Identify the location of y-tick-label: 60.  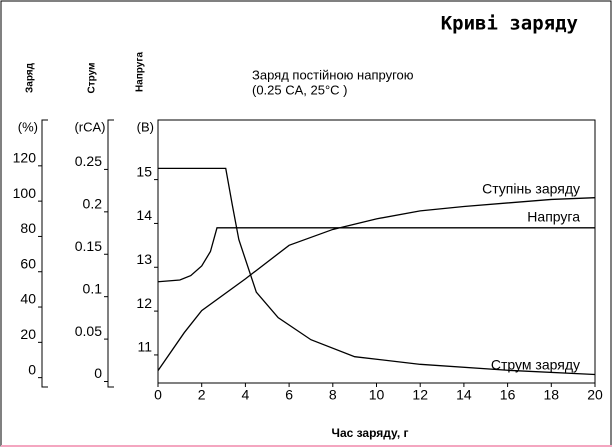
(28, 263).